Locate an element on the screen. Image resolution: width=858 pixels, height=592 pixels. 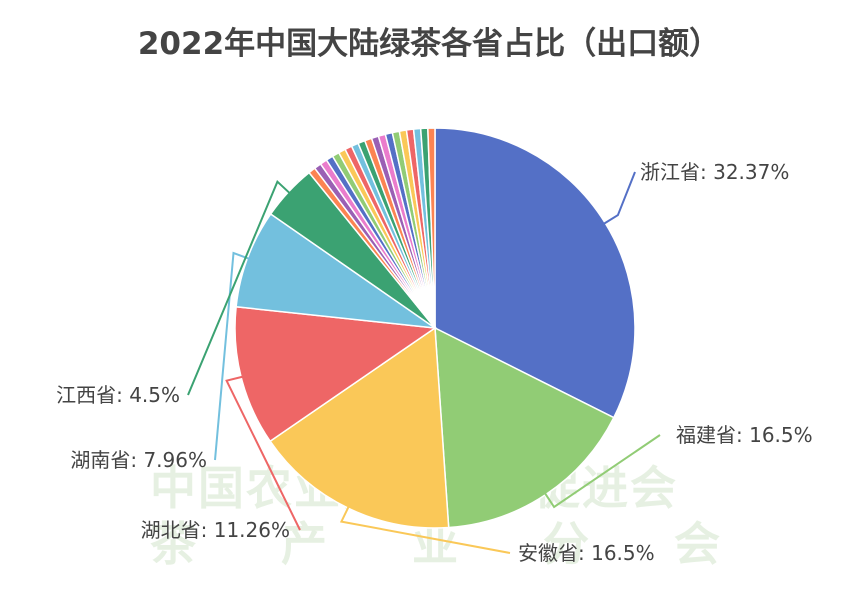
slice-label: 安徽省: 16.5% is located at coordinates (586, 553).